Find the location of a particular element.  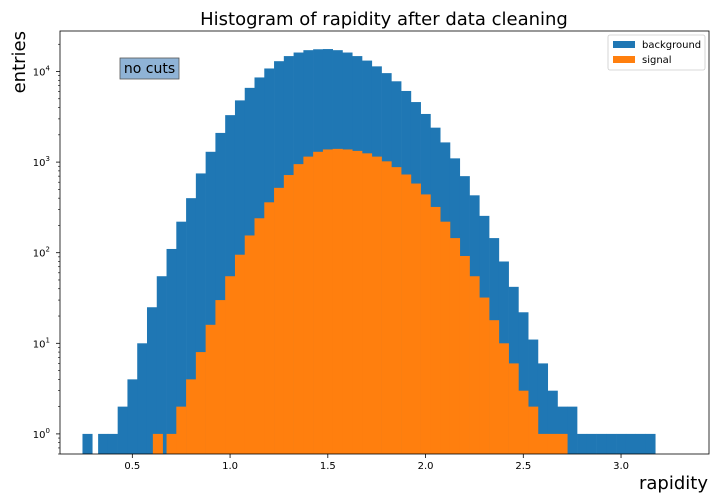

y-axis: 10⁰ 10¹ 10² 10³ 10⁴ is located at coordinates (46, 249).